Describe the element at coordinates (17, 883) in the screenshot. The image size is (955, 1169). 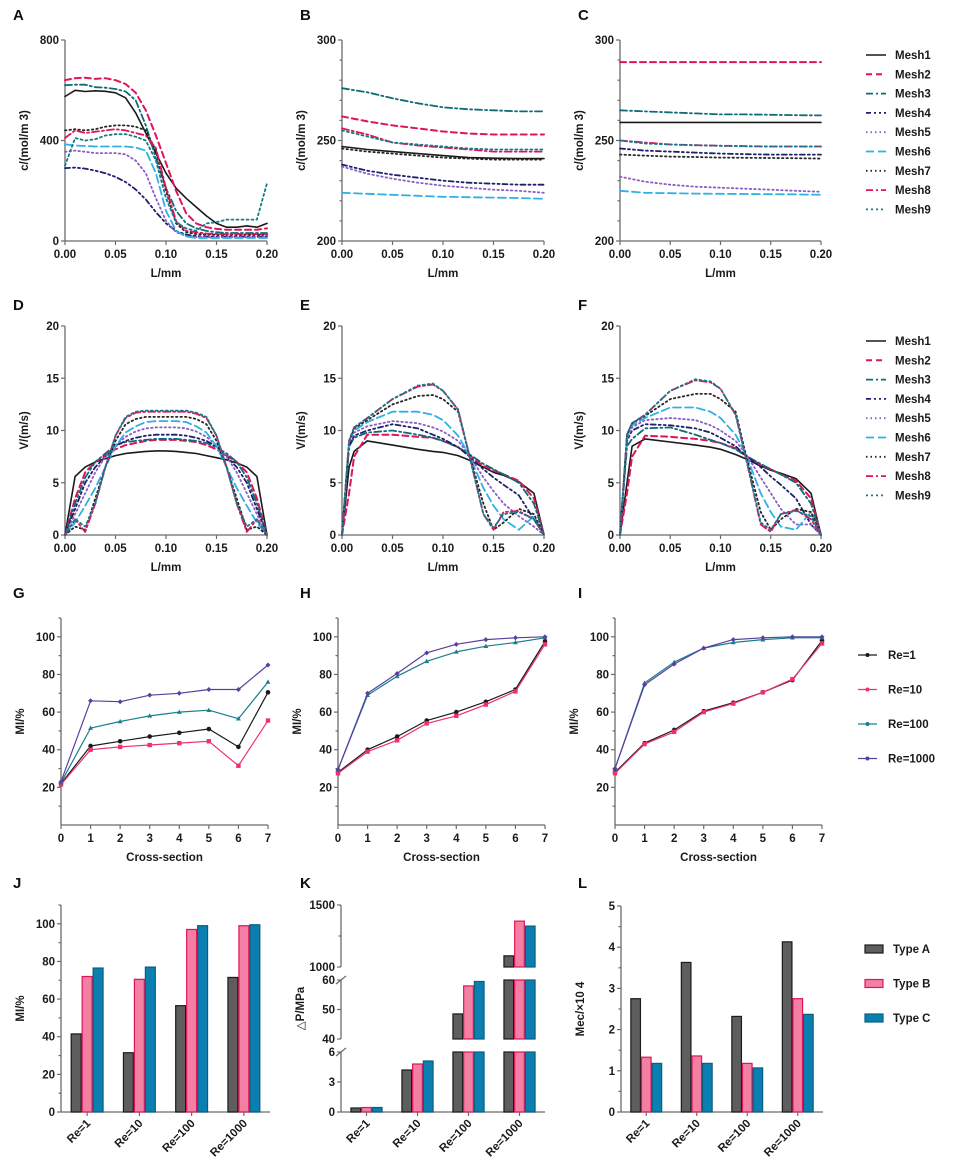
I see `panel-label: J` at that location.